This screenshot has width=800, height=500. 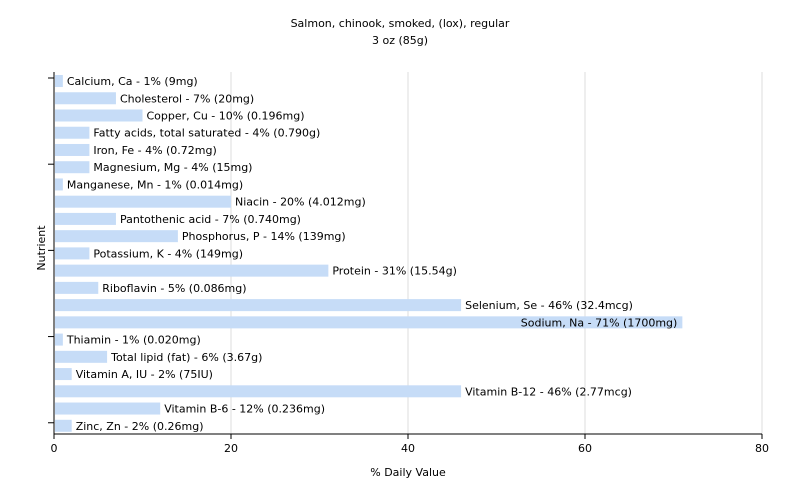 I want to click on bar-label: Magnesium, Mg - 4% (15mg), so click(x=172, y=167).